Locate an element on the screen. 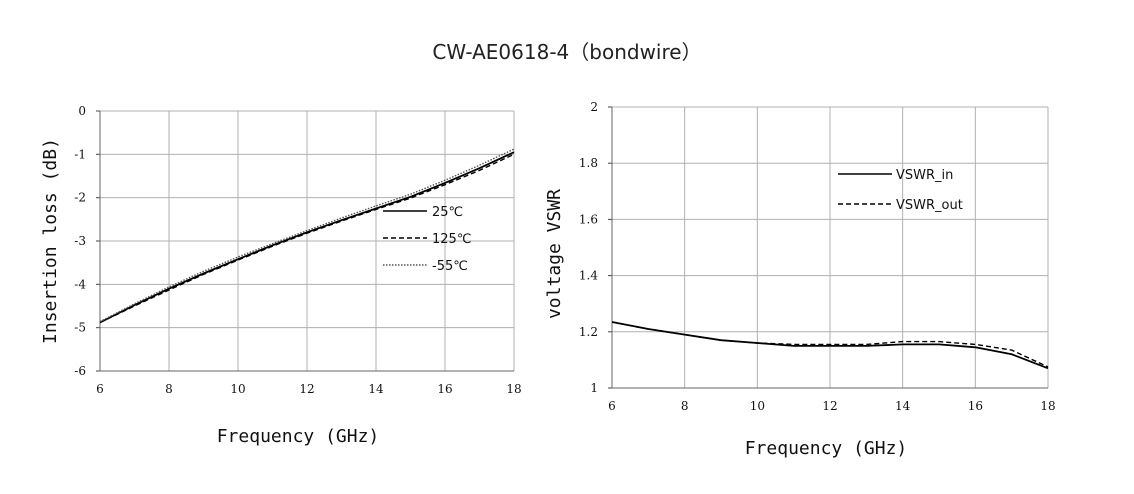  y-tick-label: 0 is located at coordinates (82, 111).